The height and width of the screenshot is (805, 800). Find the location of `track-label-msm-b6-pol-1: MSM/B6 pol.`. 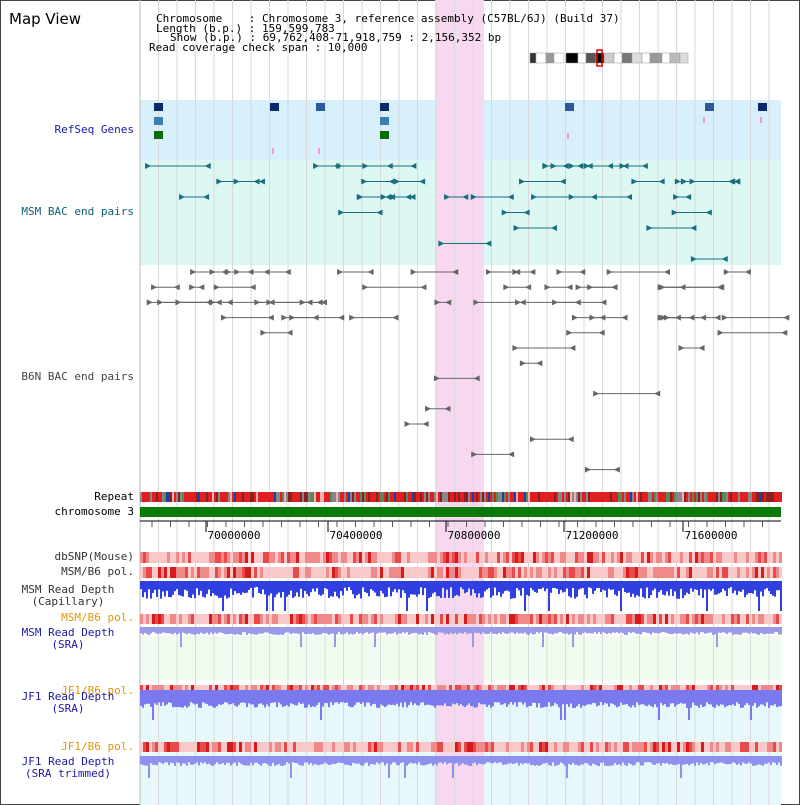

track-label-msm-b6-pol-1: MSM/B6 pol. is located at coordinates (97, 571).